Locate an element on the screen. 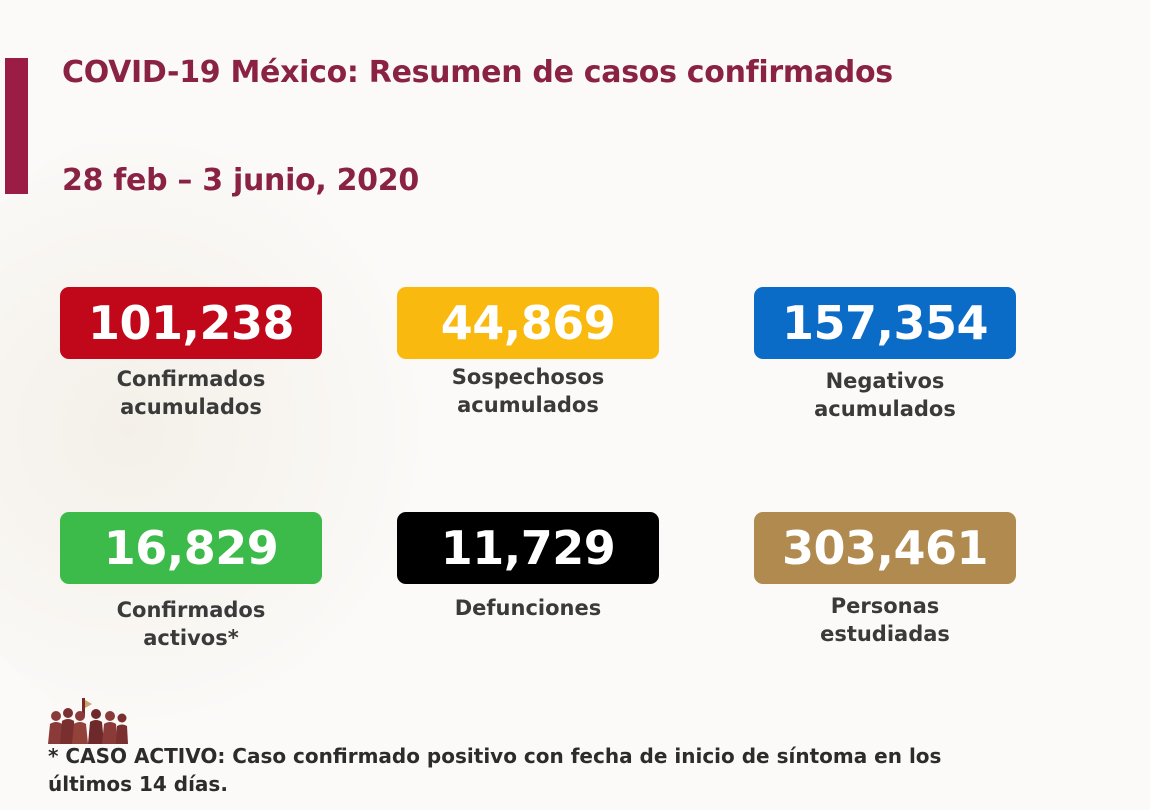 This screenshot has height=810, width=1150. card-sospechosos-acumulados: 44,869 Sospechosos acumulados is located at coordinates (528, 353).